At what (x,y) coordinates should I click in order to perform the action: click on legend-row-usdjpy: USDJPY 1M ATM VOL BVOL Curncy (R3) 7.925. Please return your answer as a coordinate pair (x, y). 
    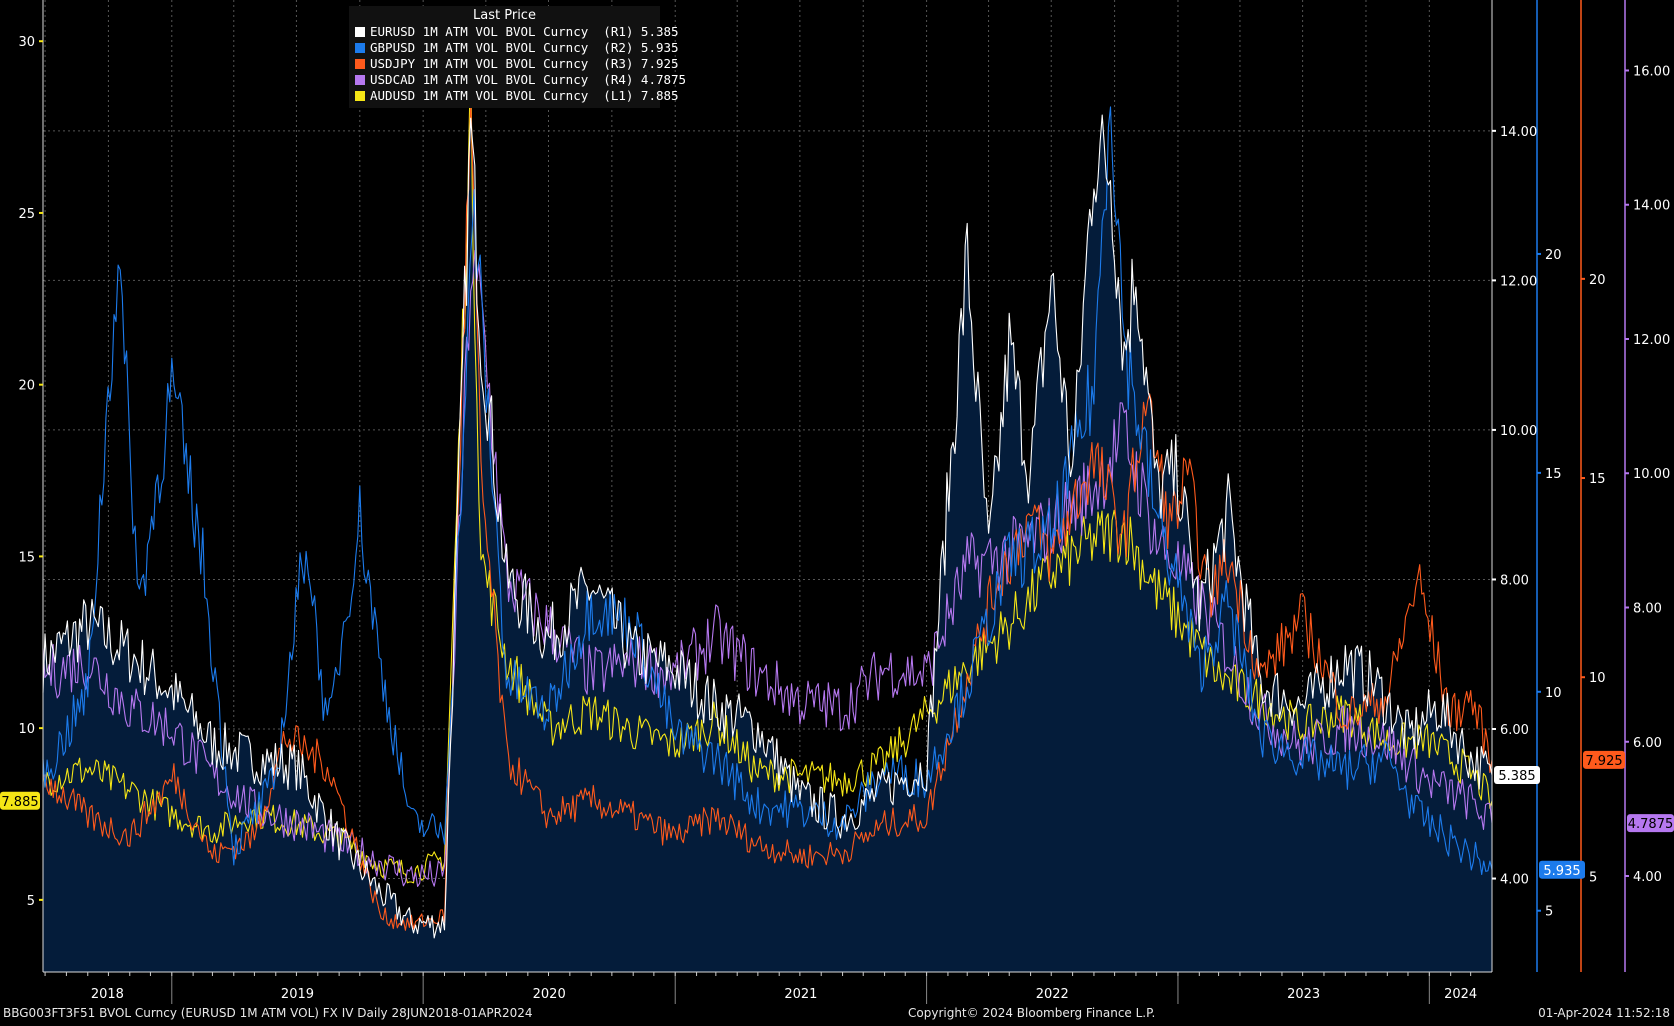
    Looking at the image, I should click on (514, 64).